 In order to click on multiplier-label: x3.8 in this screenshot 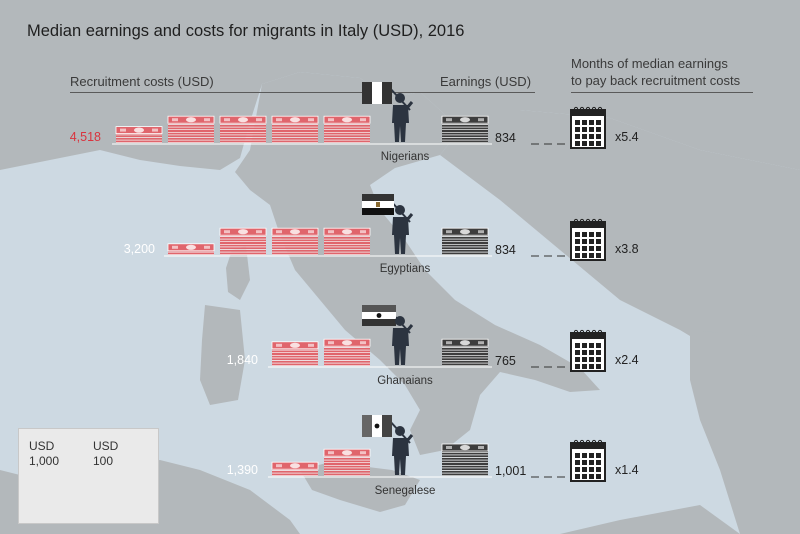, I will do `click(627, 249)`.